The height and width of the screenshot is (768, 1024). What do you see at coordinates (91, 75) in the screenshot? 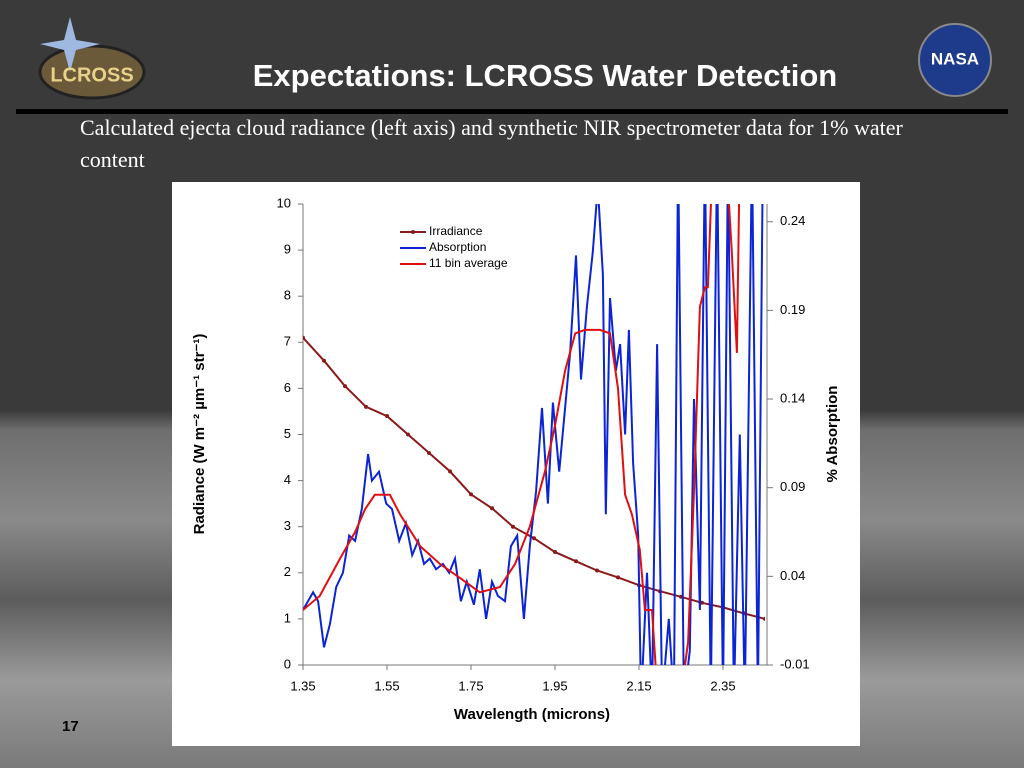
I see `logo-text: LCROSS` at bounding box center [91, 75].